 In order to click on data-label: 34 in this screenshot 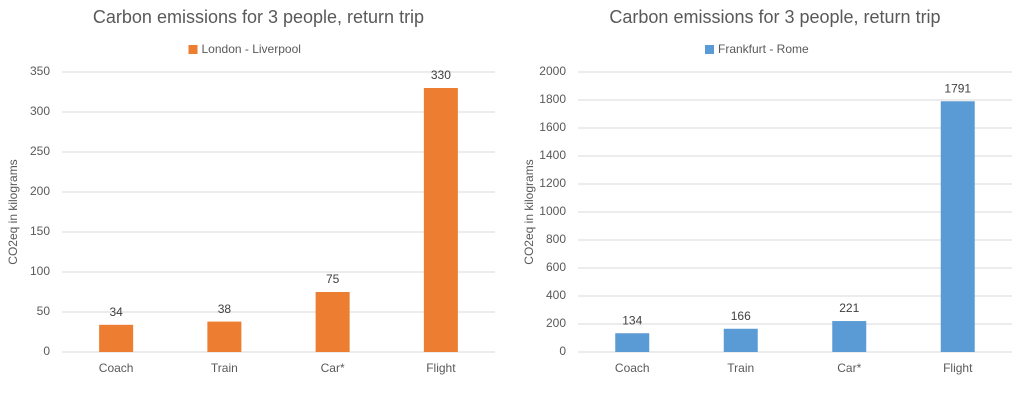, I will do `click(116, 312)`.